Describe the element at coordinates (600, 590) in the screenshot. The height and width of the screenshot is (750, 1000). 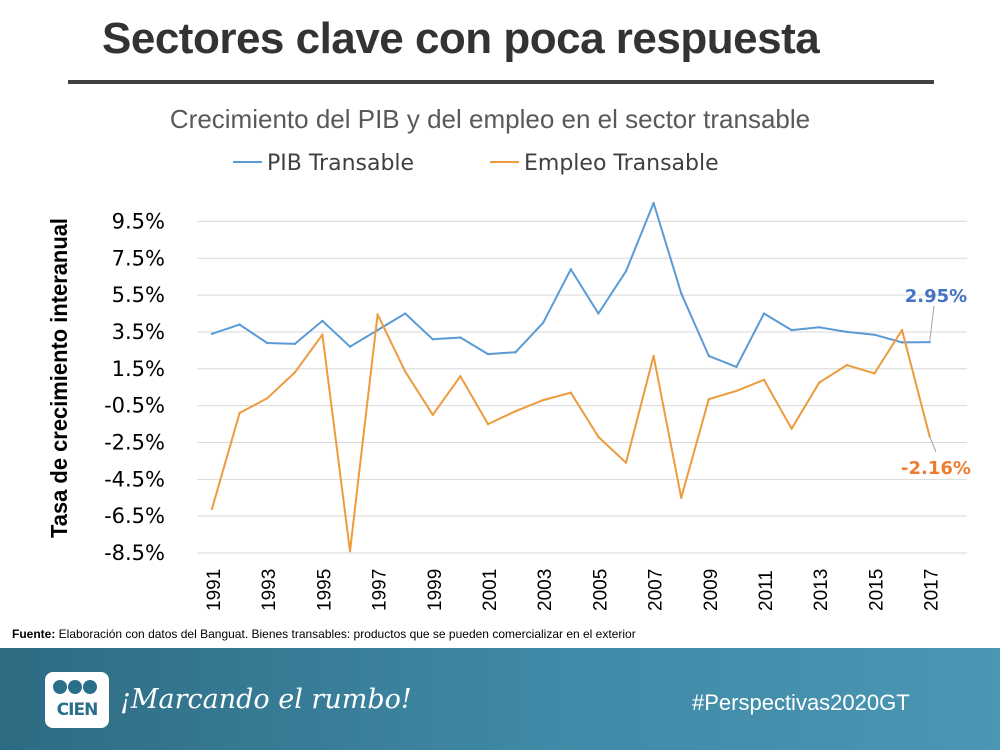
I see `x-tick-label: 2005` at that location.